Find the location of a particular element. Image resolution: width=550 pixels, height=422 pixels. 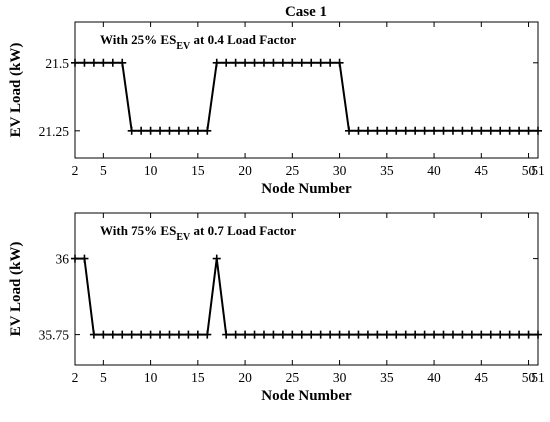

x-tick-label: 25 is located at coordinates (293, 377).